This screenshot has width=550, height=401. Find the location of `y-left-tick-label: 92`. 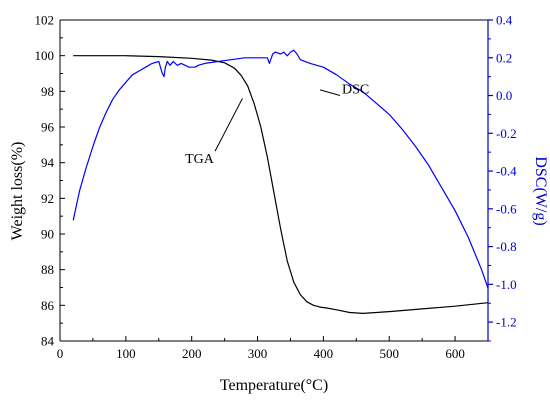

y-left-tick-label: 92 is located at coordinates (47, 198).